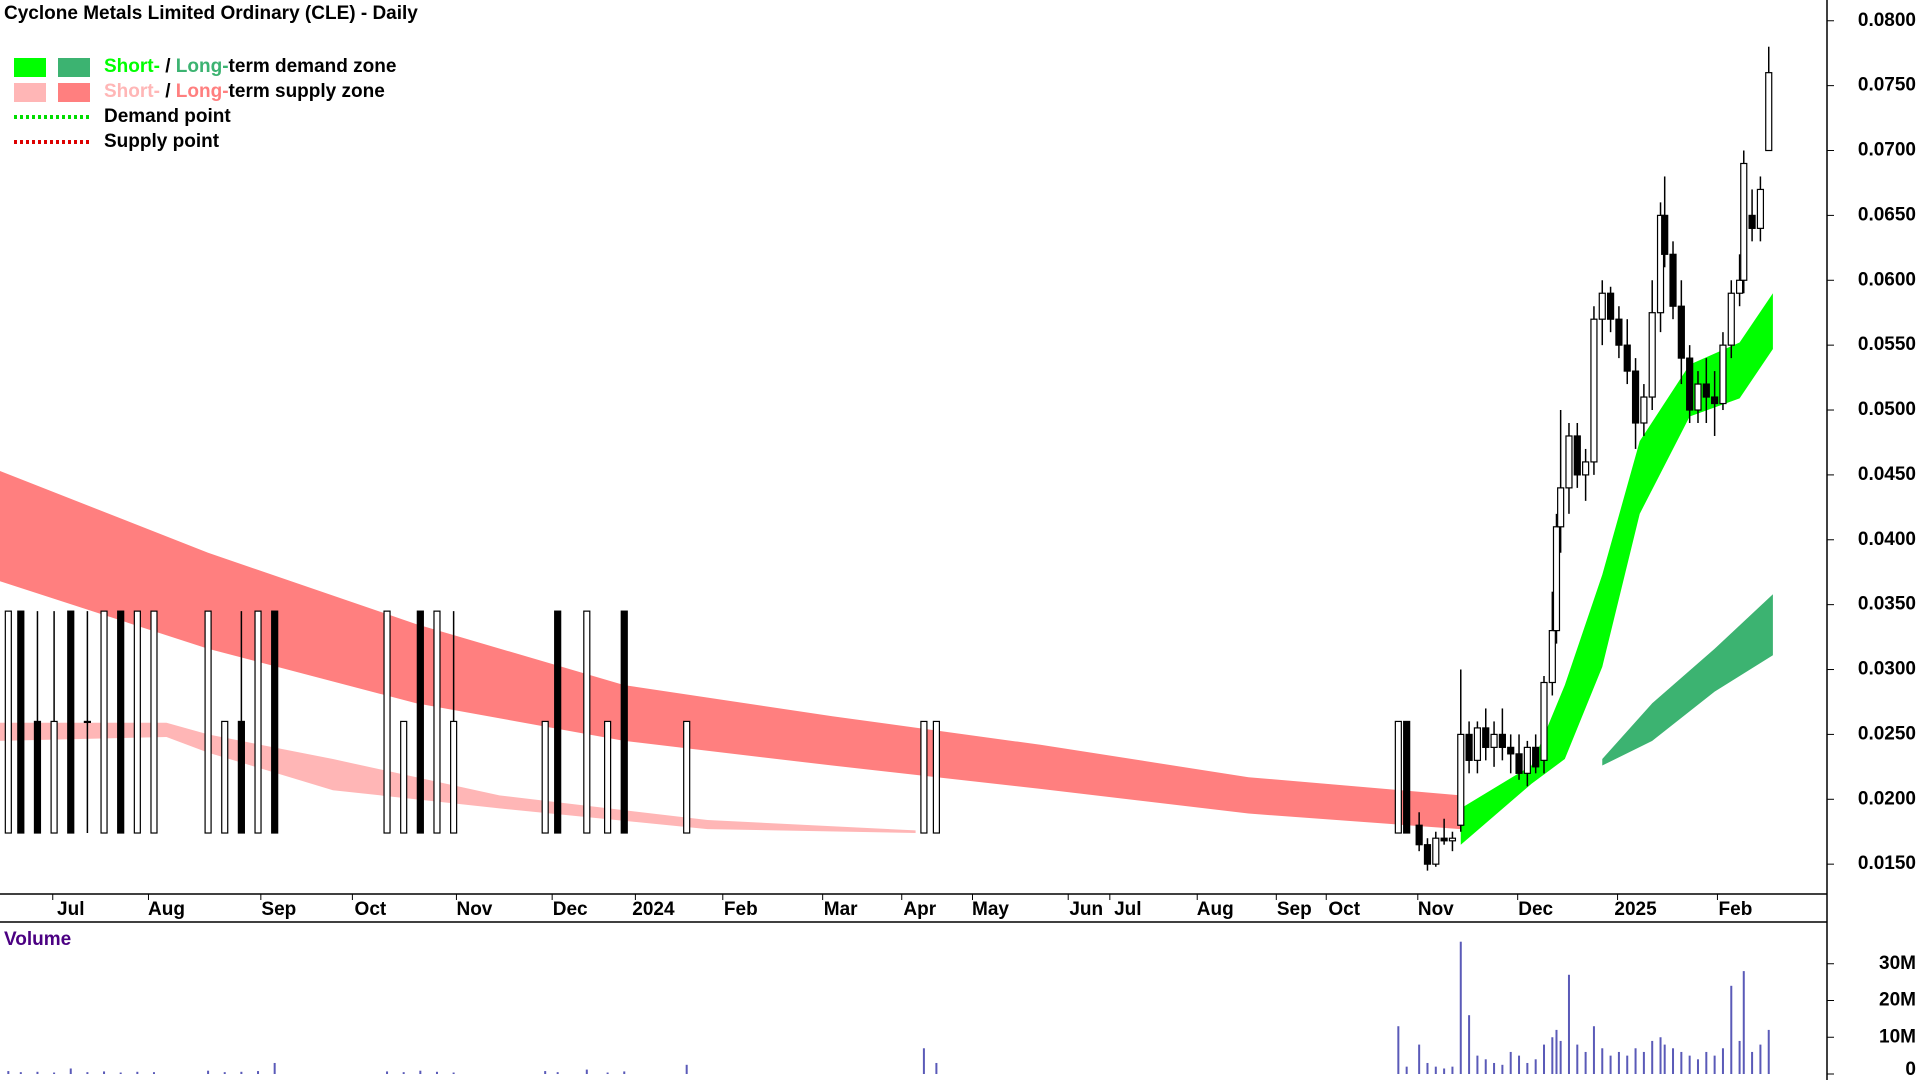  I want to click on x-tick-label: Sep, so click(278, 909).